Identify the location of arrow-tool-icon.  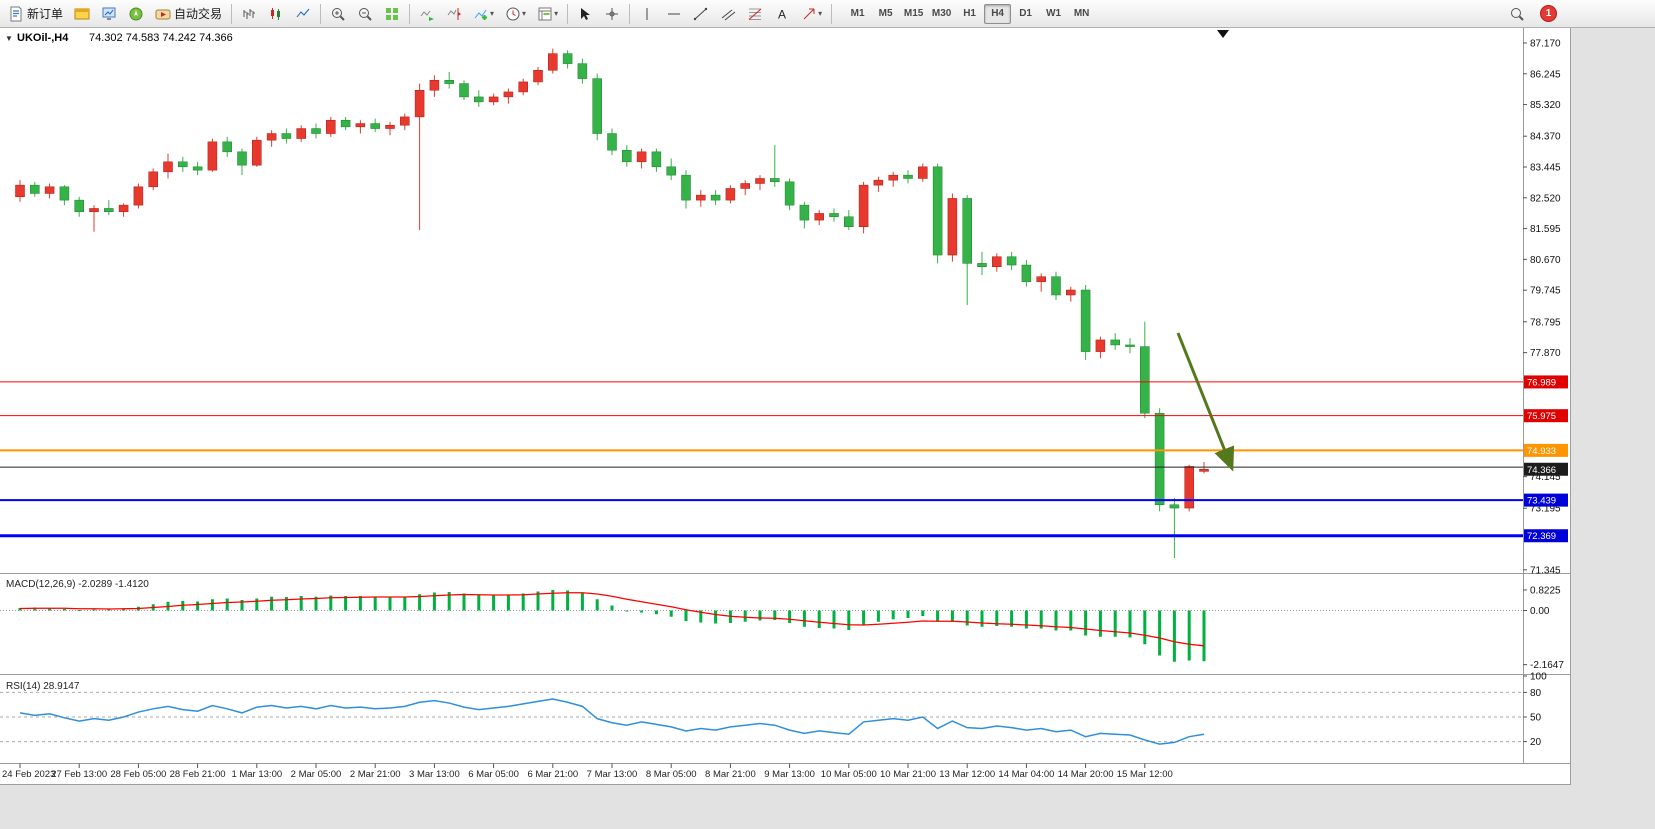
(809, 13).